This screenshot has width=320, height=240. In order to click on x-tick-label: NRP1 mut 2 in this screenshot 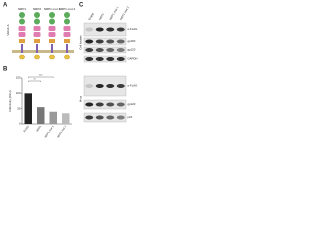, I will do `click(62, 131)`.